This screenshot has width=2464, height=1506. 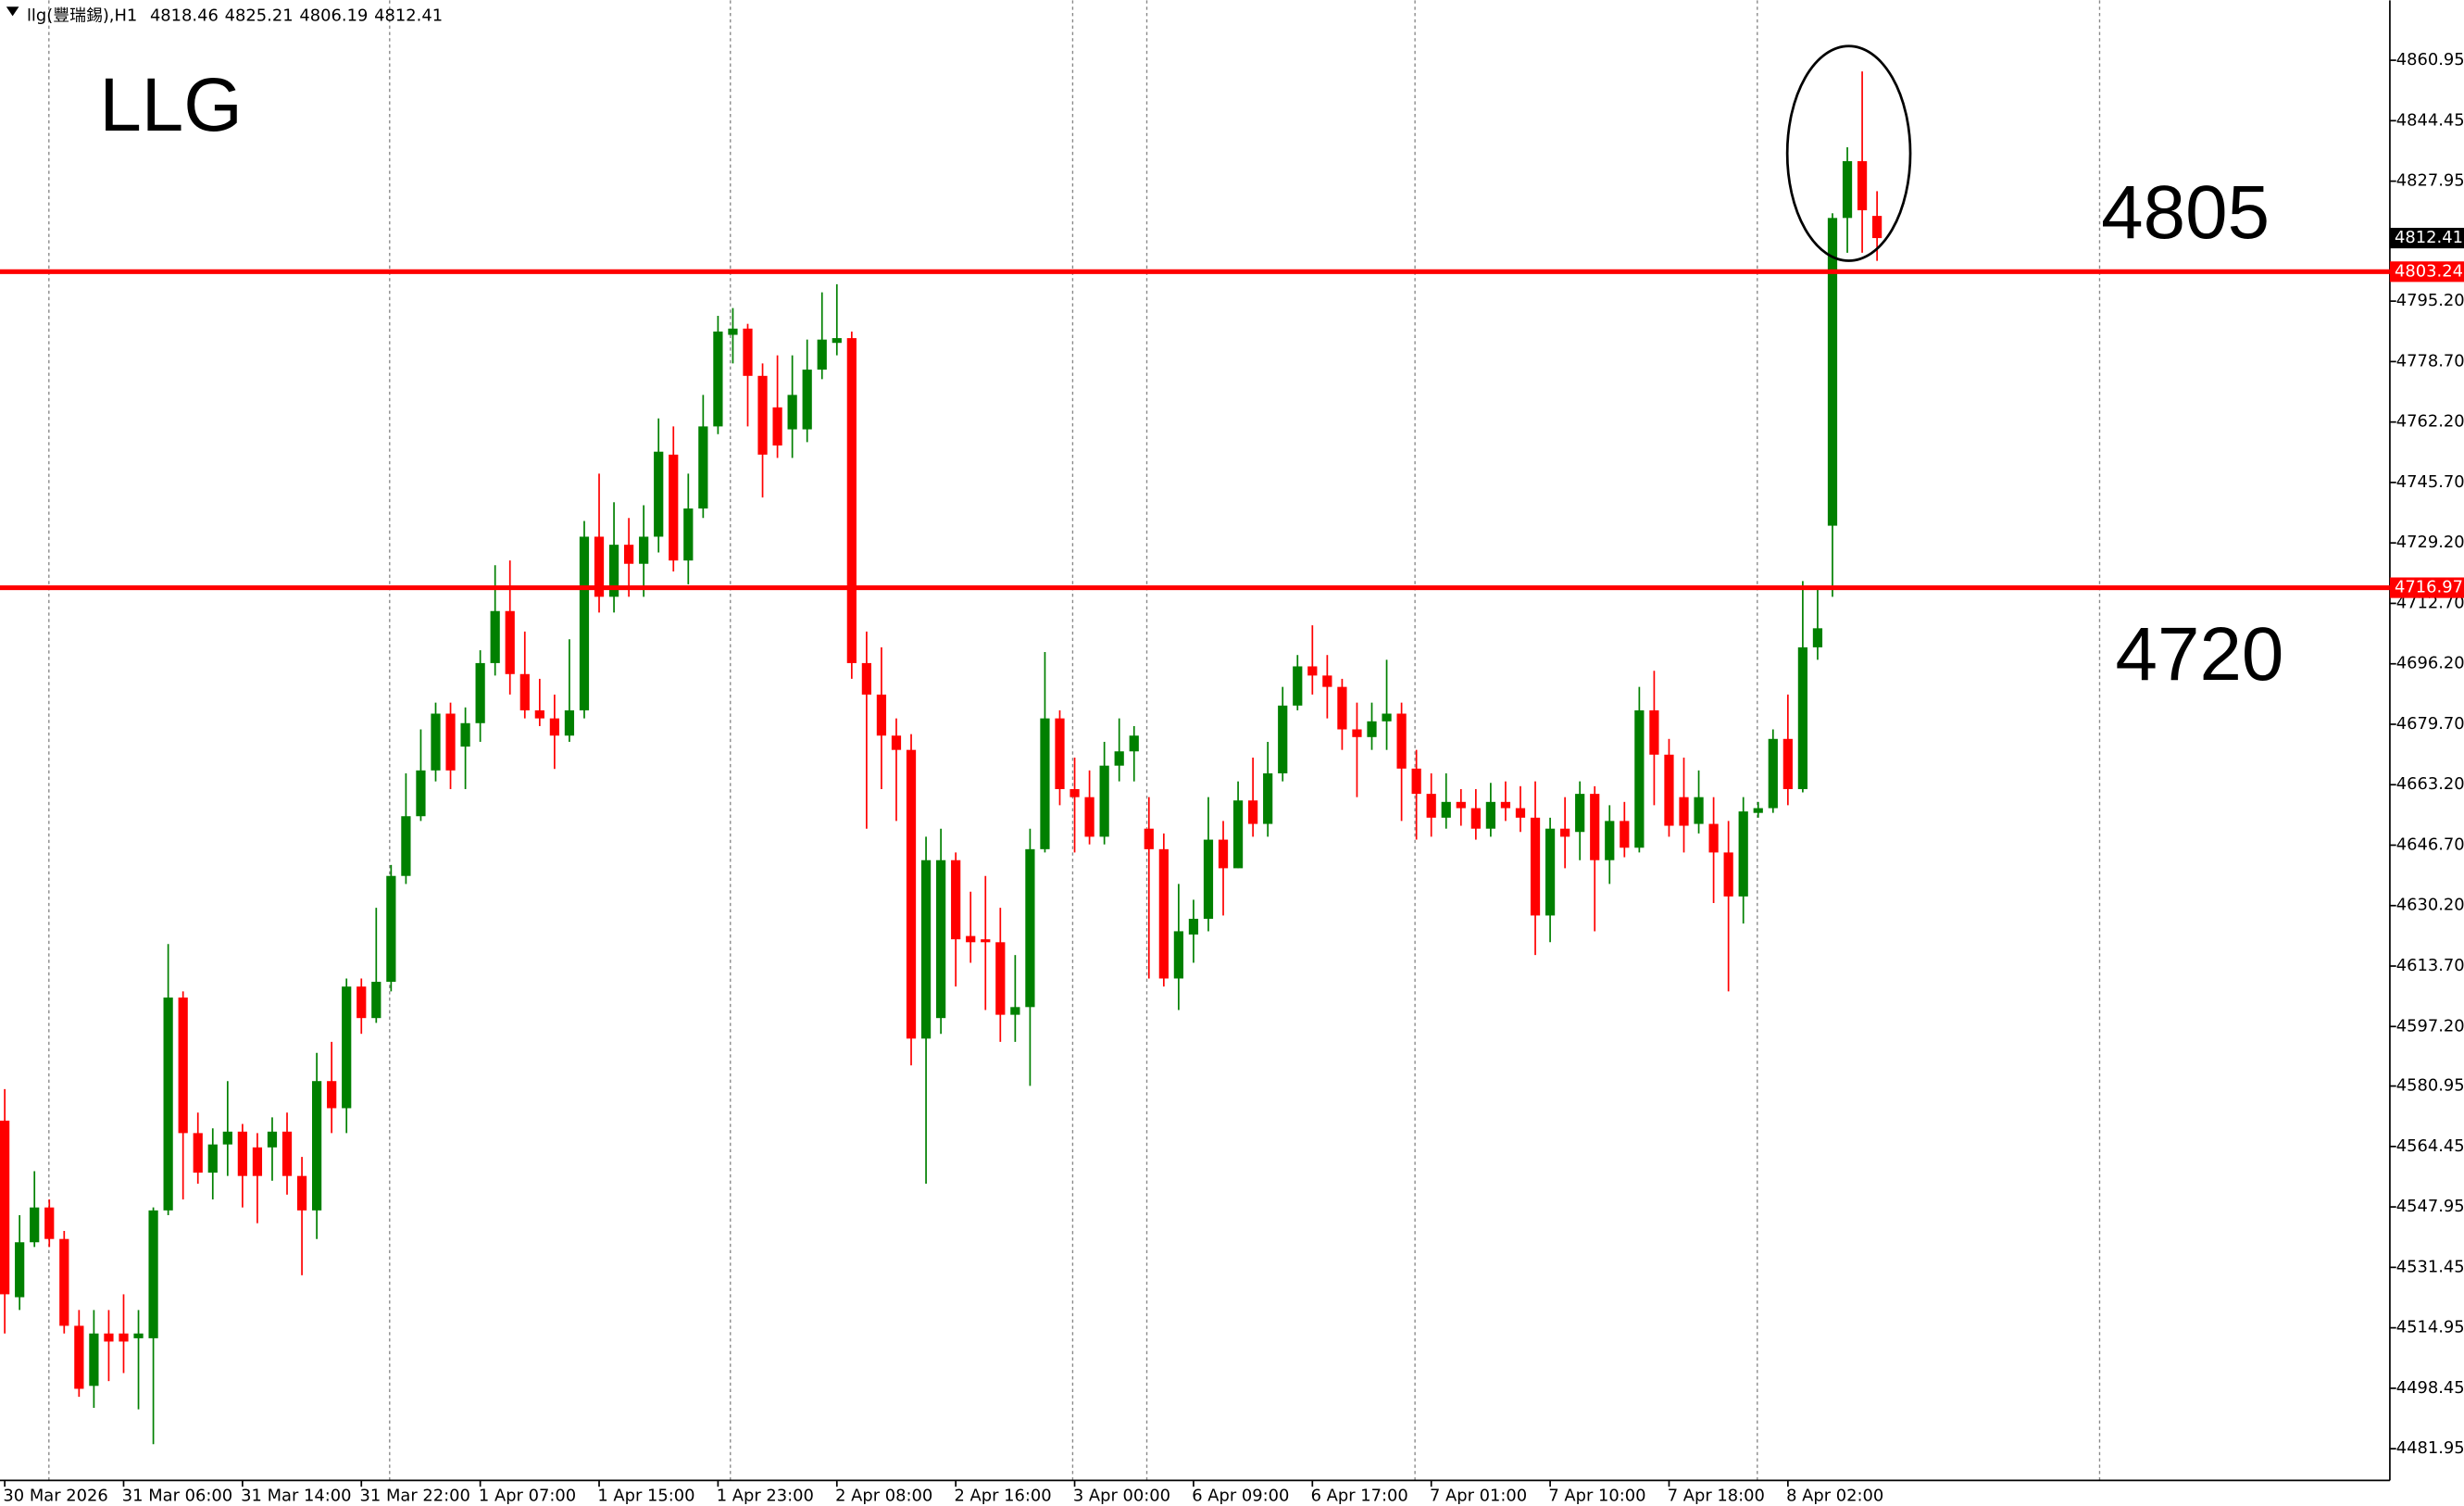 I want to click on x-tick-label: 31 Mar 14:00, so click(x=296, y=1495).